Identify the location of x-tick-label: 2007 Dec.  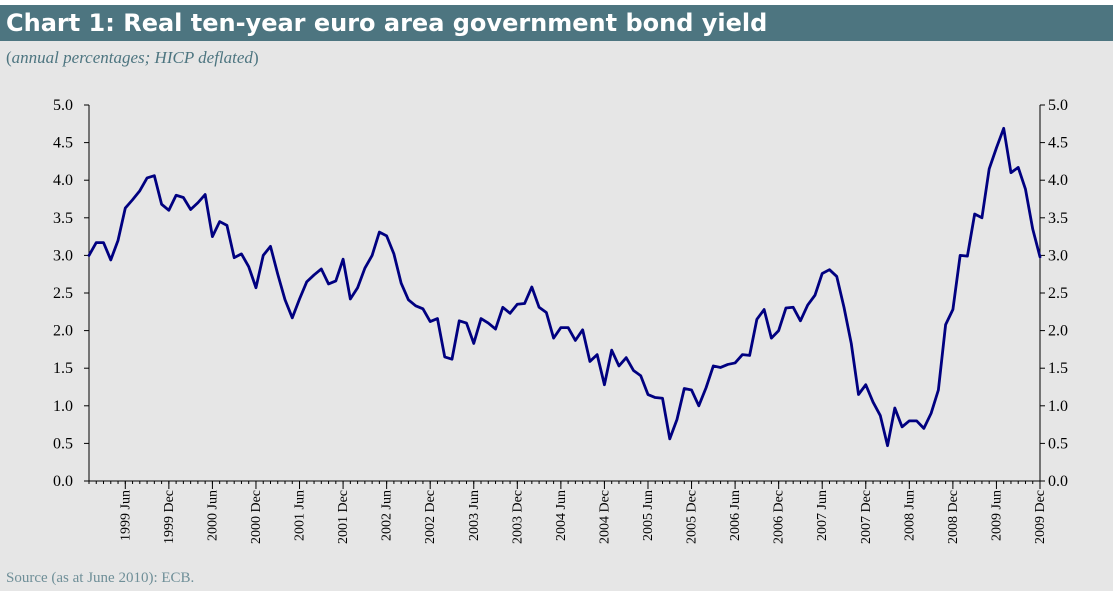
(866, 517).